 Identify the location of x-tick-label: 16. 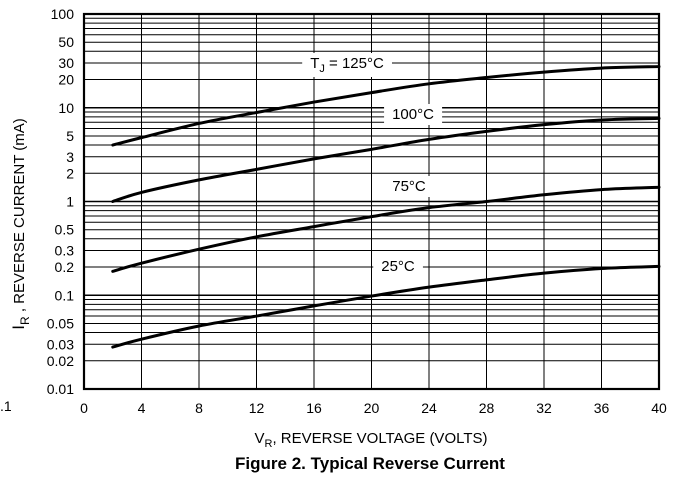
(314, 408).